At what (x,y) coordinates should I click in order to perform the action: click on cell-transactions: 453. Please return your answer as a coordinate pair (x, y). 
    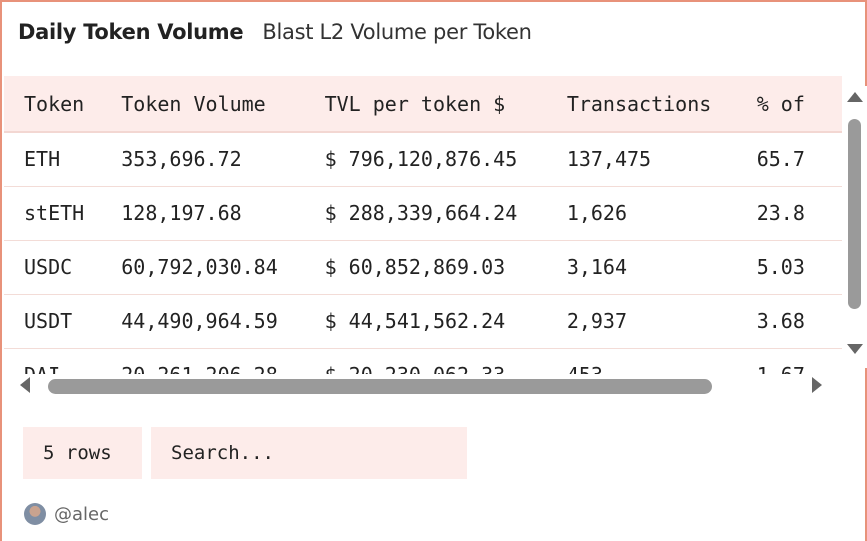
    Looking at the image, I should click on (641, 361).